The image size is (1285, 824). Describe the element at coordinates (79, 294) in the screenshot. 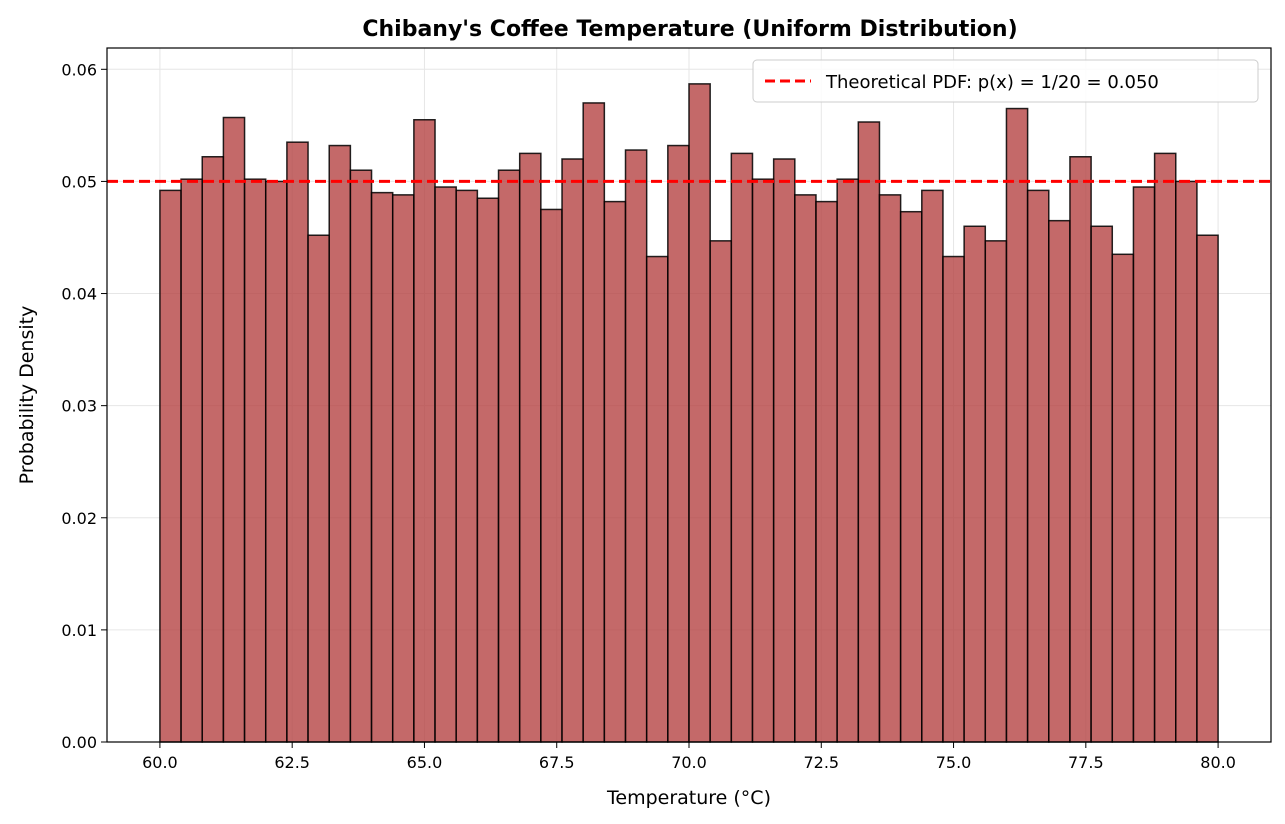

I see `y-tick-label: 0.04` at that location.